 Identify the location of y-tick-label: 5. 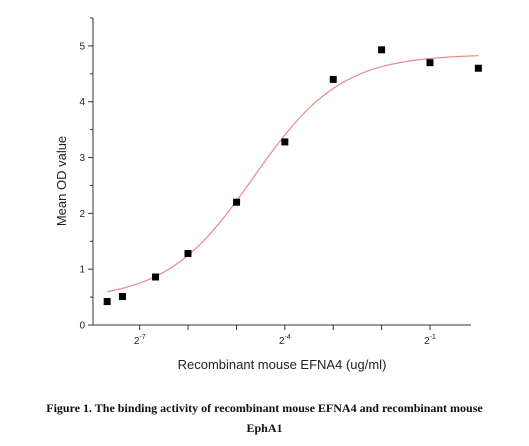
(82, 46).